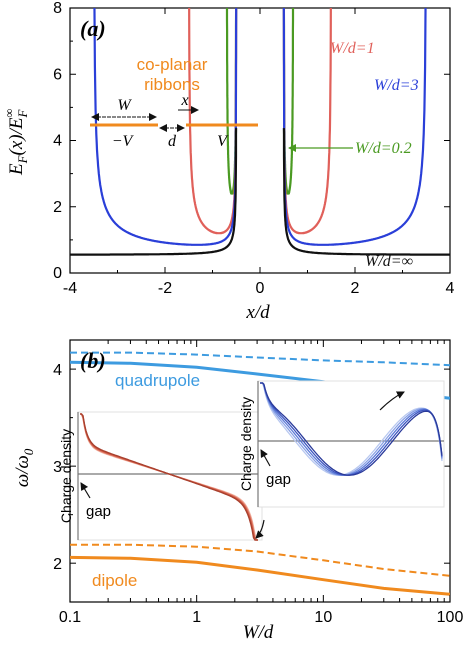 This screenshot has width=463, height=646. Describe the element at coordinates (172, 141) in the screenshot. I see `d-label: d` at that location.